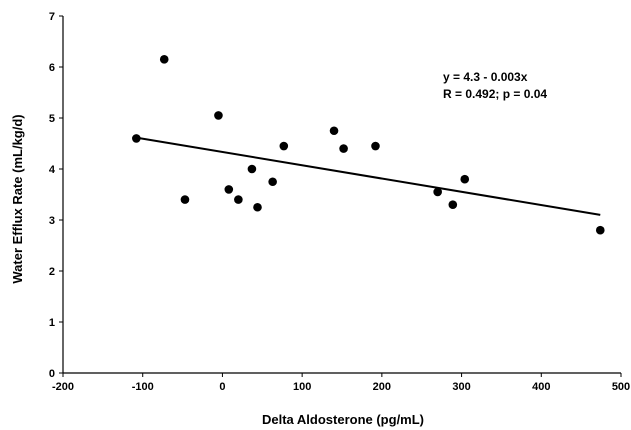  What do you see at coordinates (143, 387) in the screenshot?
I see `x-tick-label: -100` at bounding box center [143, 387].